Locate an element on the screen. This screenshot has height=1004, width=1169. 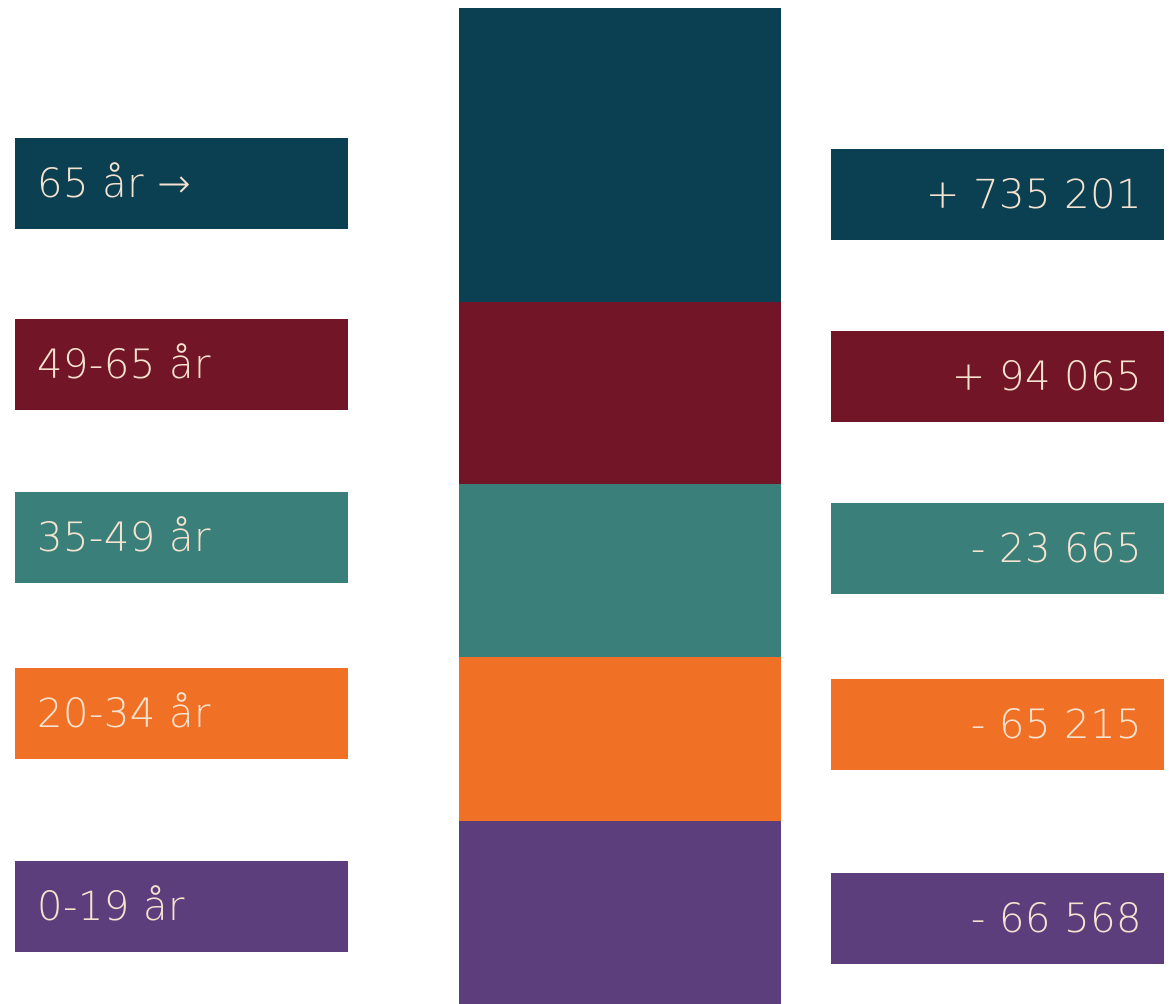
value-label: + 94 065 is located at coordinates (997, 376).